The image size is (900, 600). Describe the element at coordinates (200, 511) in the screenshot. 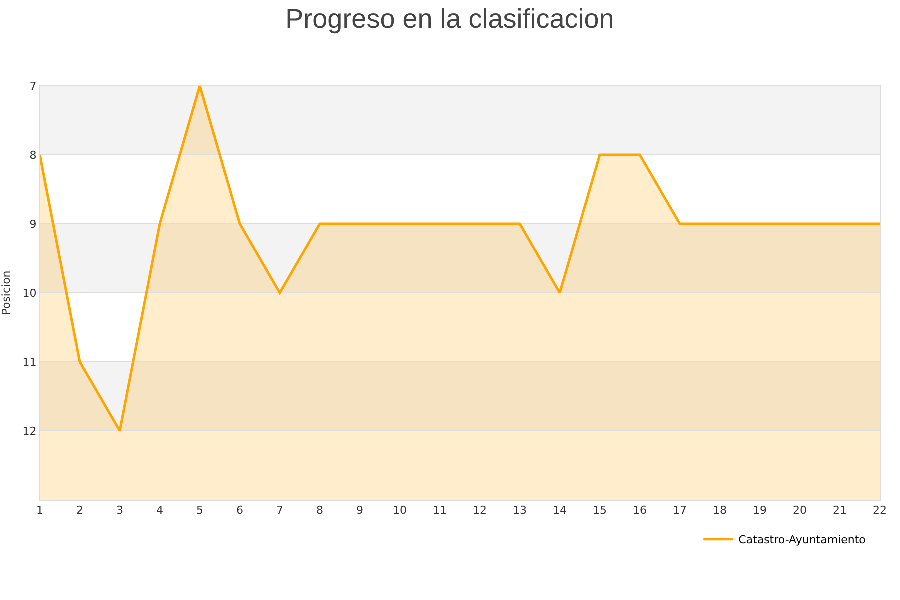

I see `x-tick-label: 5` at that location.